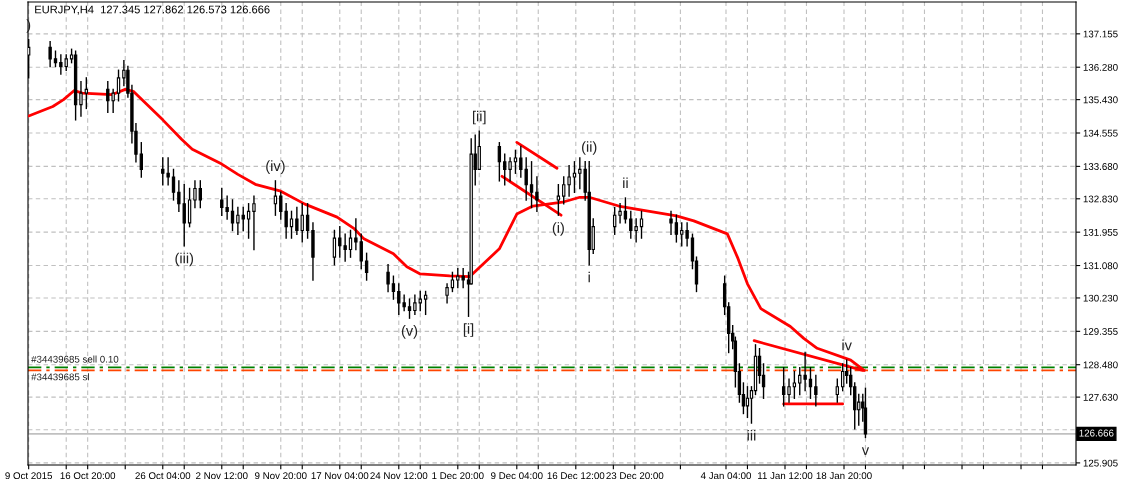  Describe the element at coordinates (281, 476) in the screenshot. I see `x-tick-label: 9 Nov 20:00` at that location.